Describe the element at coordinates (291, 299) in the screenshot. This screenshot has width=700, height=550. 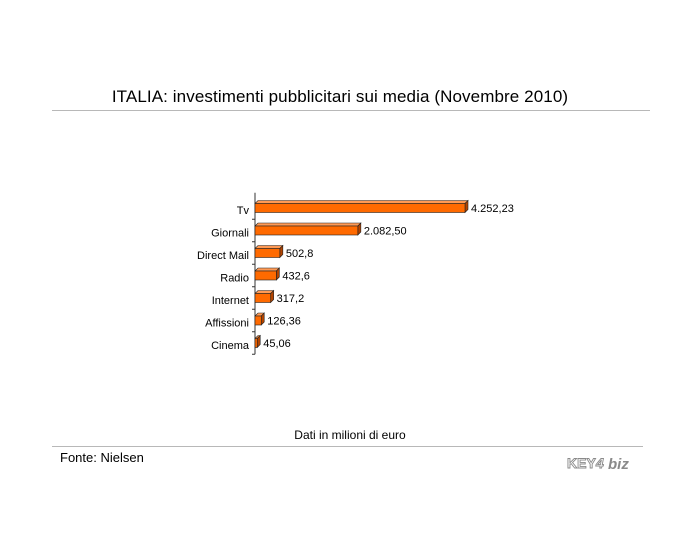
I see `value-label: 317,2` at that location.